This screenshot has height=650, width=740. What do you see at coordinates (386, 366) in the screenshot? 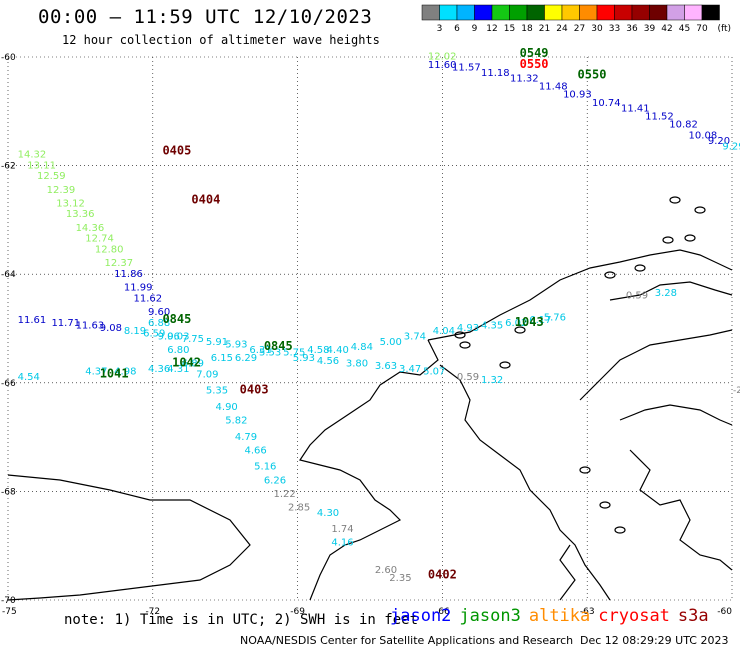
I see `swh-label: 3.63` at bounding box center [386, 366].